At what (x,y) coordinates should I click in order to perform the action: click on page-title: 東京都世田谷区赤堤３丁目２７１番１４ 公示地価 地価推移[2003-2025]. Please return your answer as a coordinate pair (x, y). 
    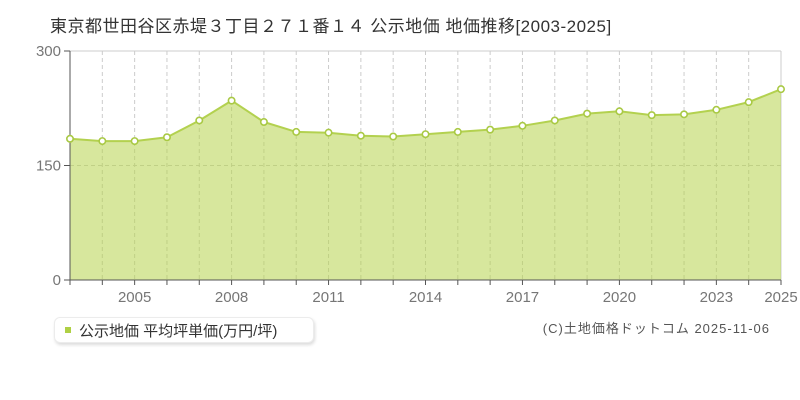
    Looking at the image, I should click on (331, 26).